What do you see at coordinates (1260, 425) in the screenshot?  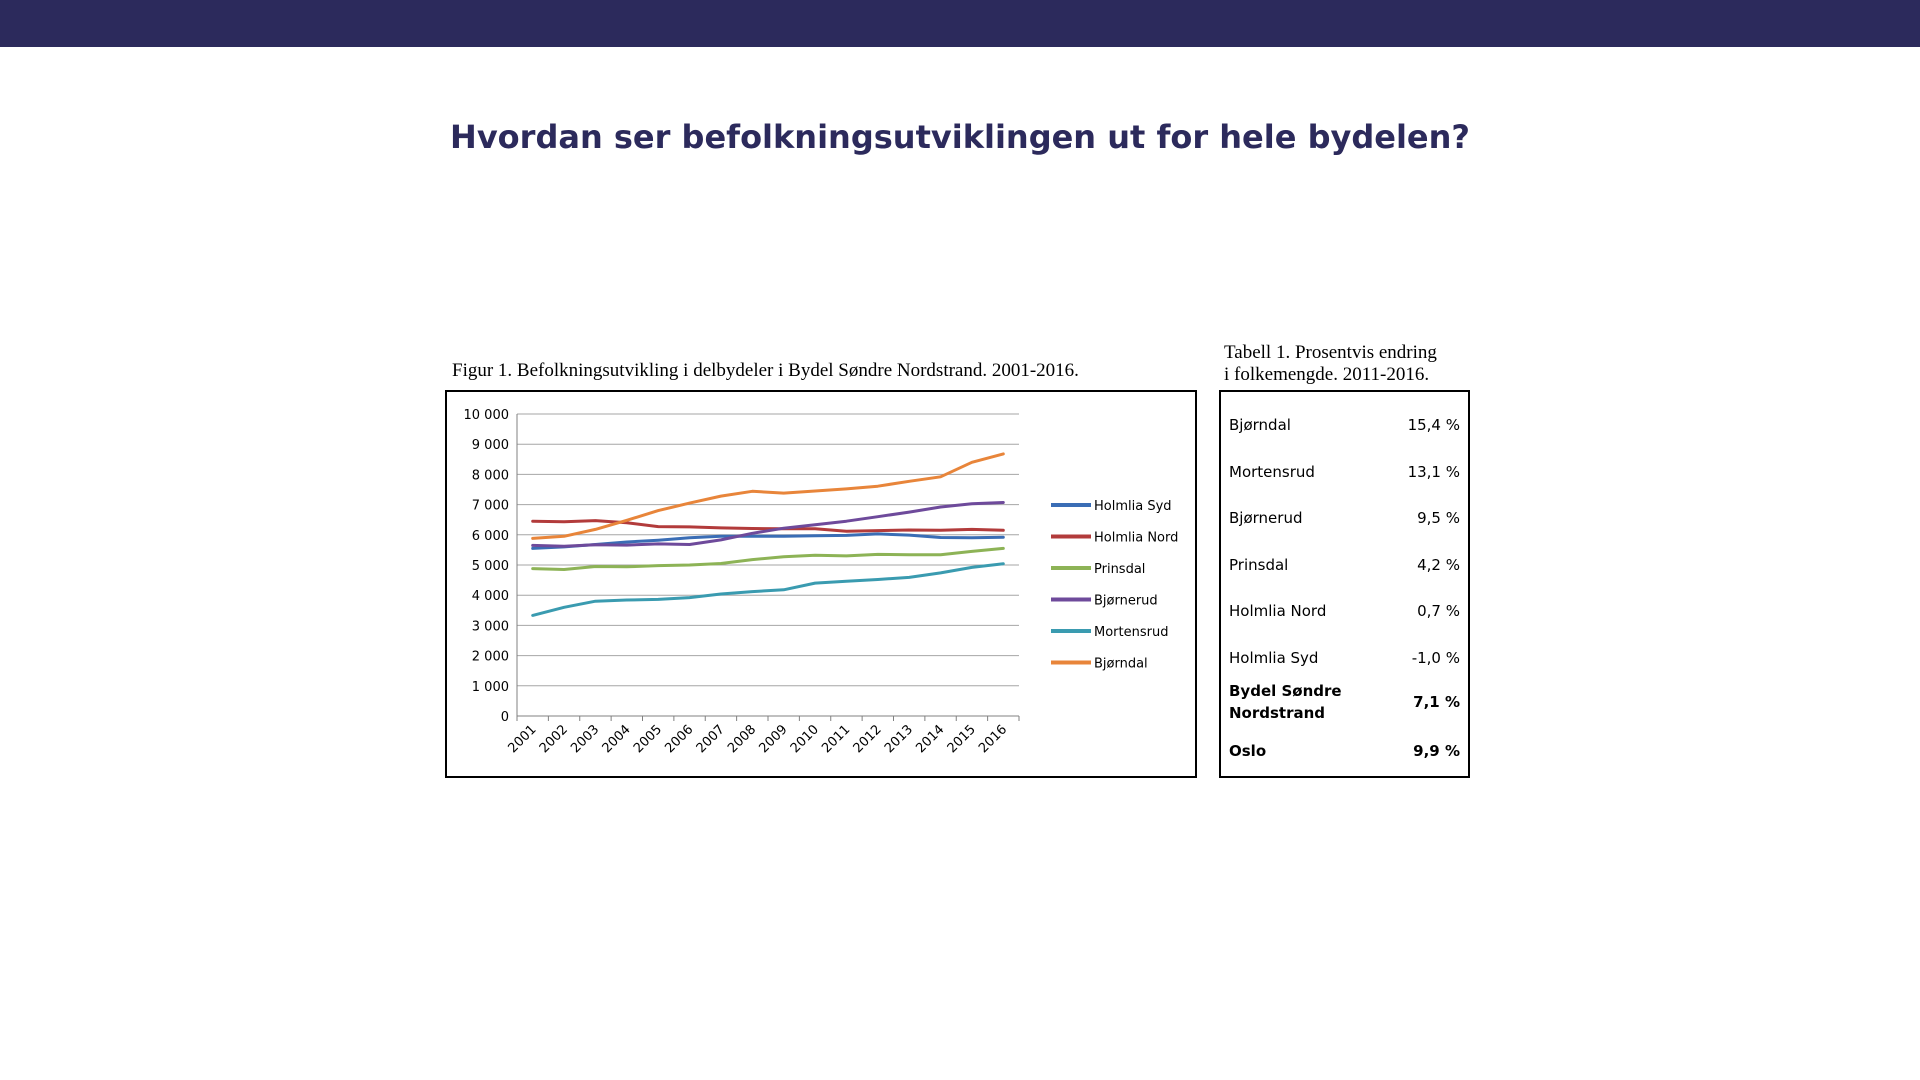 I see `row-name: Bjørndal` at bounding box center [1260, 425].